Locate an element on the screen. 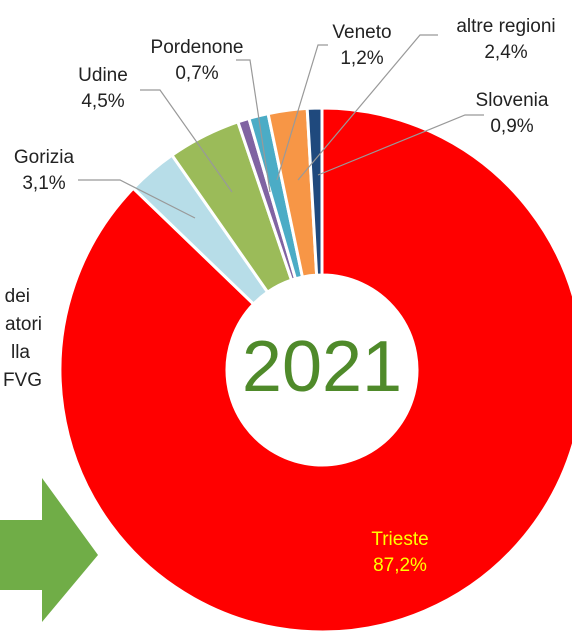 Image resolution: width=572 pixels, height=635 pixels. slice-value: 1,2% is located at coordinates (361, 58).